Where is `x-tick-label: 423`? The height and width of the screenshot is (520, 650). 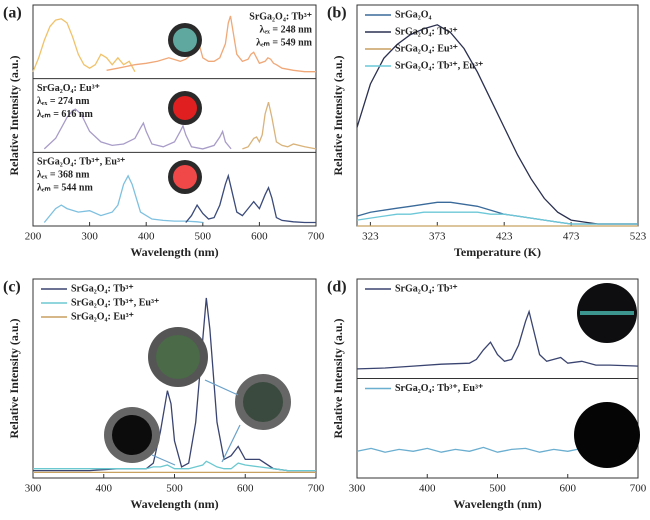
x-tick-label: 423 is located at coordinates (504, 237).